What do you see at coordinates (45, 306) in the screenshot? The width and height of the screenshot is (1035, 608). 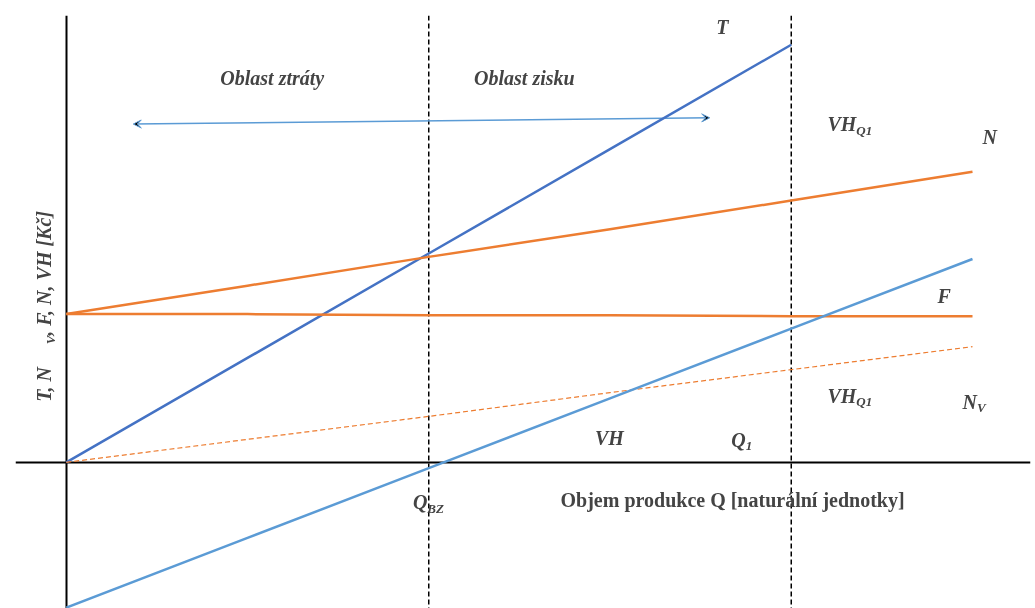 I see `y-axis-title: T, NV, F, N, VH [Kč]` at bounding box center [45, 306].